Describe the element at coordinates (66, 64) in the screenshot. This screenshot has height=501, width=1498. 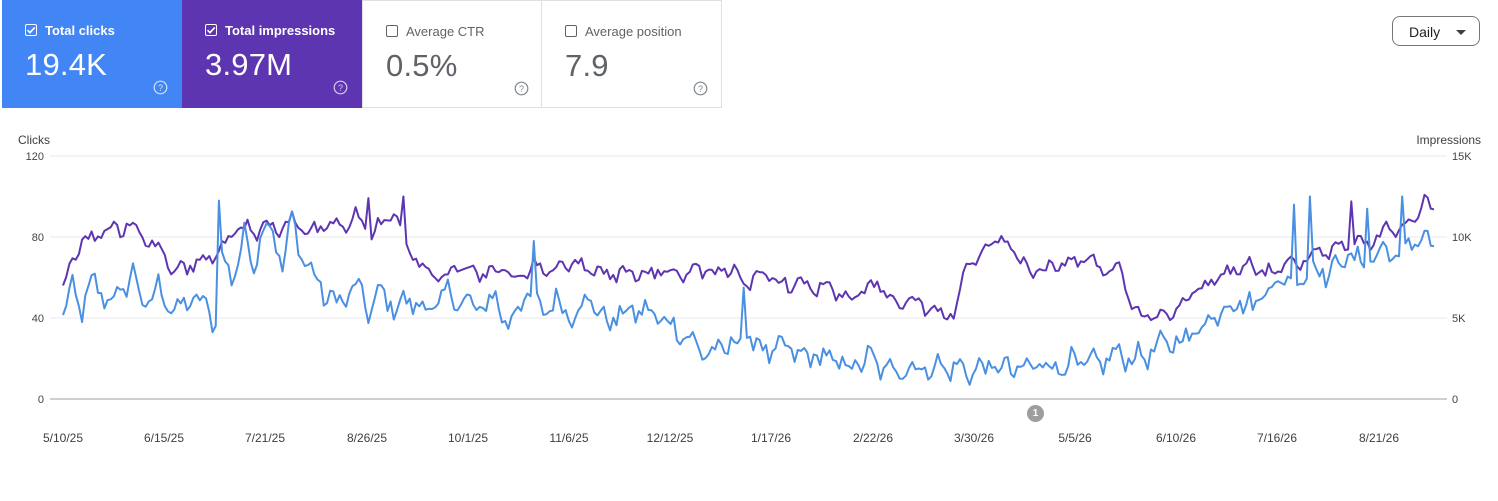
I see `total-clicks-value: 19.4K` at that location.